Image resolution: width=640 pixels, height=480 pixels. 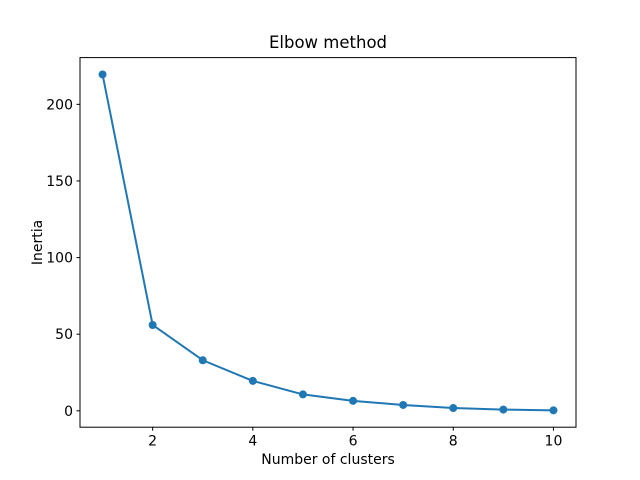 I want to click on x-tick-label: 10, so click(x=554, y=442).